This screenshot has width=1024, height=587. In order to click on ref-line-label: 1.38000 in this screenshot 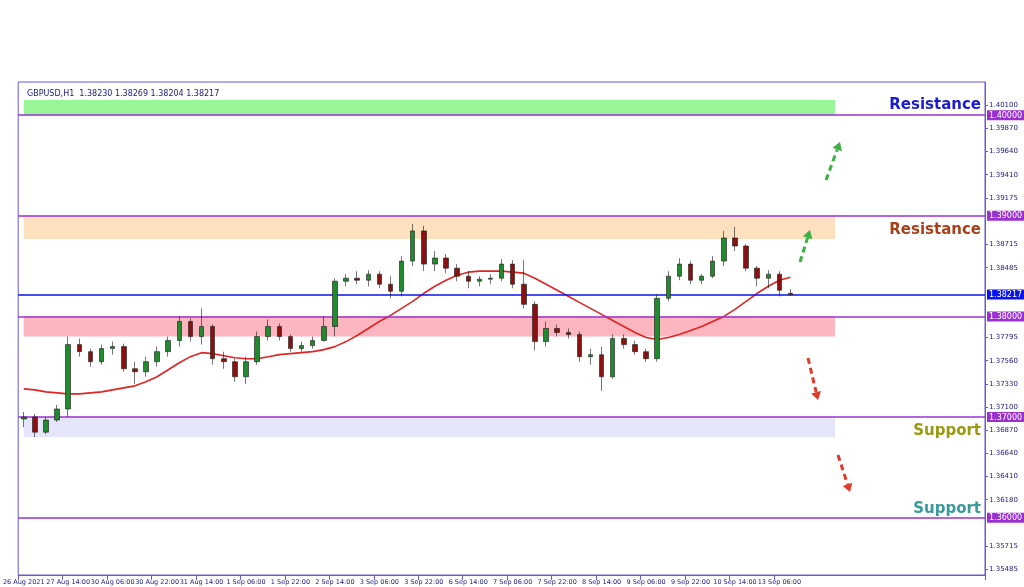, I will do `click(1006, 316)`.